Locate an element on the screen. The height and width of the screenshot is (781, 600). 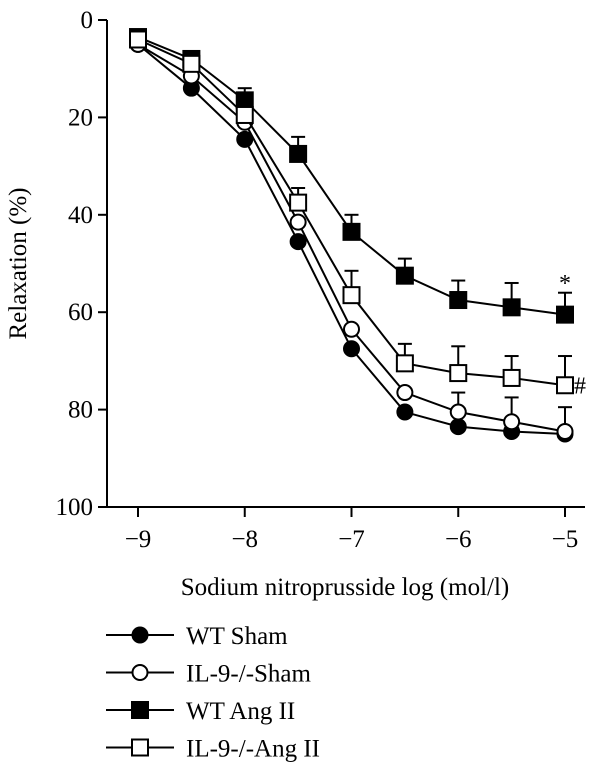
legend-item: IL-9-/-Sham is located at coordinates (209, 674).